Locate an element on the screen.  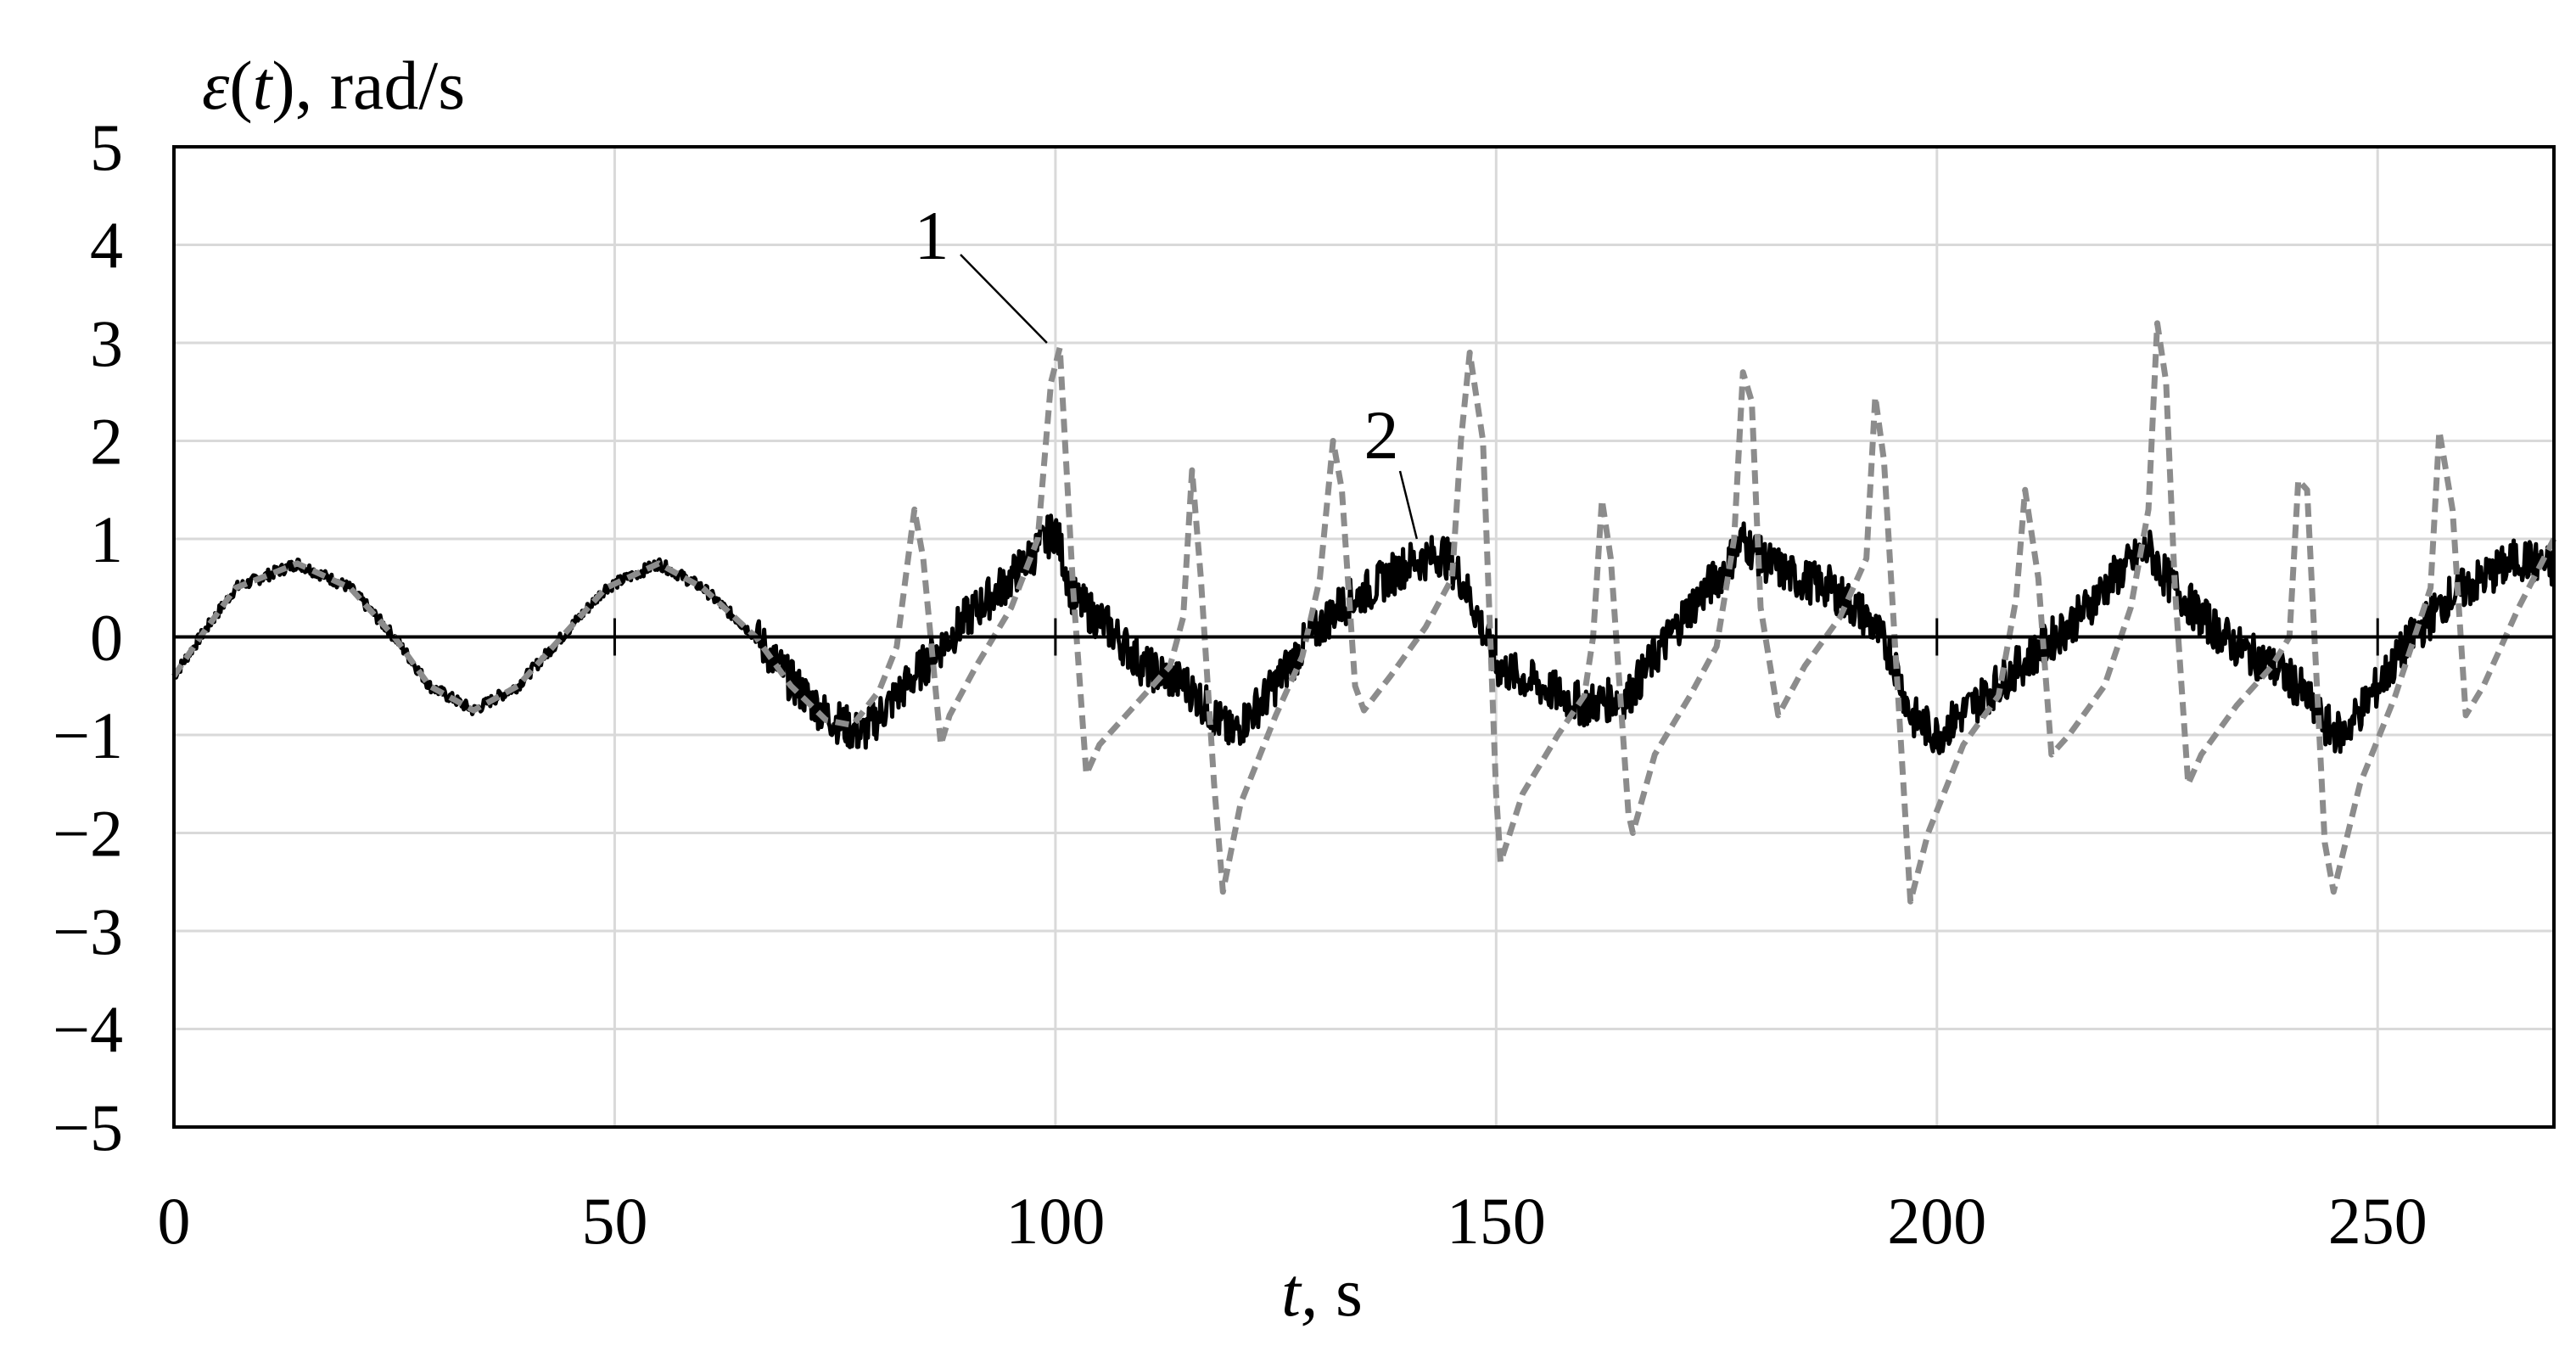
y-tick-label: −4 is located at coordinates (88, 1030).